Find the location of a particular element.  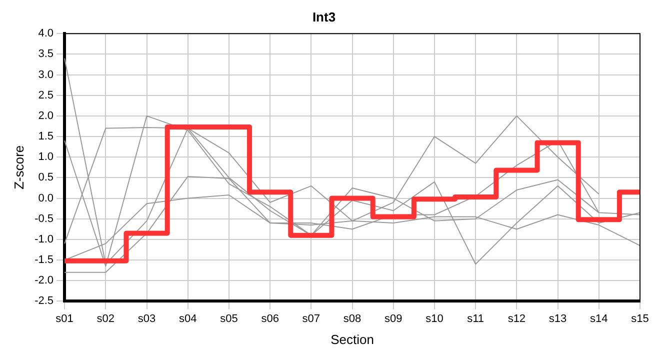

y-tick-label: 2.5 is located at coordinates (46, 95).